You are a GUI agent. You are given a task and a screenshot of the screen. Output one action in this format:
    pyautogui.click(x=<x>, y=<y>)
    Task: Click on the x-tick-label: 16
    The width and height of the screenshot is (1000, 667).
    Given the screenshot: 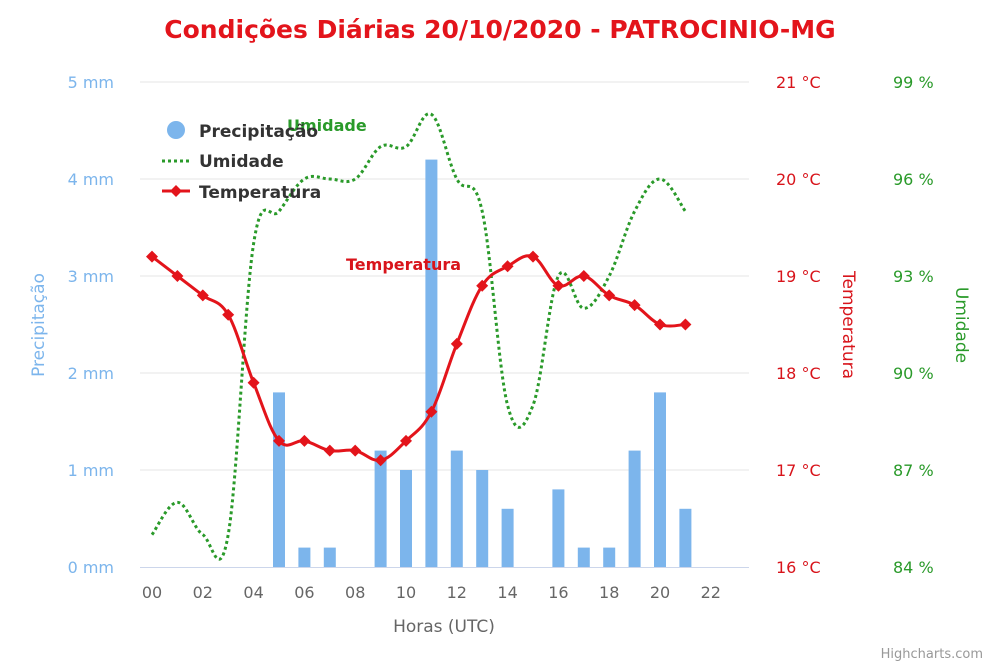 What is the action you would take?
    pyautogui.click(x=558, y=592)
    